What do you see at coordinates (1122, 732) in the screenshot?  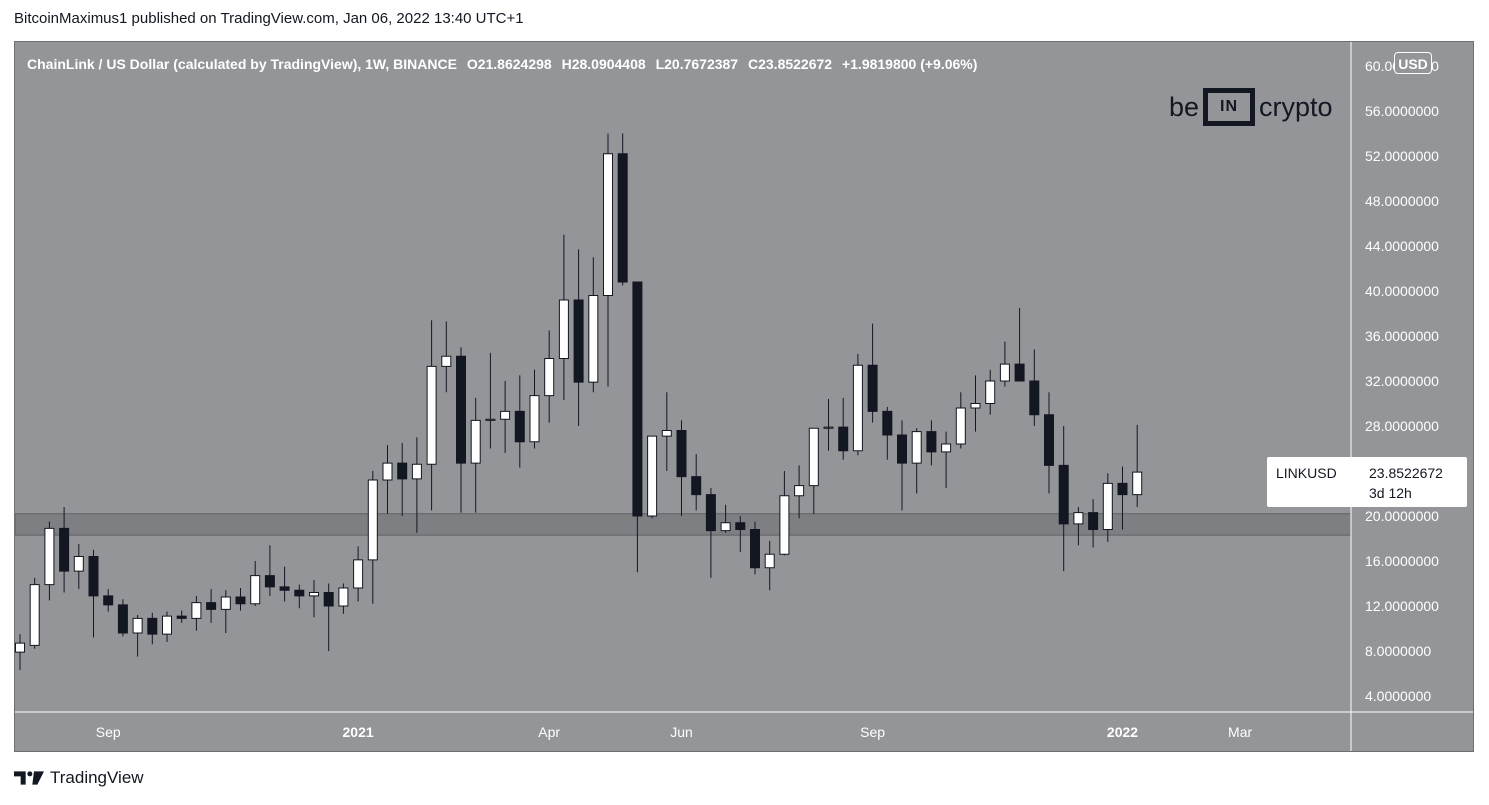 I see `x-tick-label: 2022` at bounding box center [1122, 732].